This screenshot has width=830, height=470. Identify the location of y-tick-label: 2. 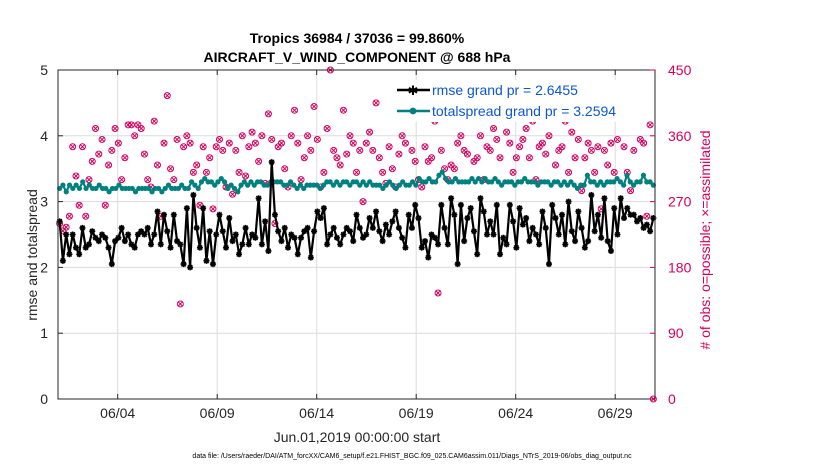
(44, 267).